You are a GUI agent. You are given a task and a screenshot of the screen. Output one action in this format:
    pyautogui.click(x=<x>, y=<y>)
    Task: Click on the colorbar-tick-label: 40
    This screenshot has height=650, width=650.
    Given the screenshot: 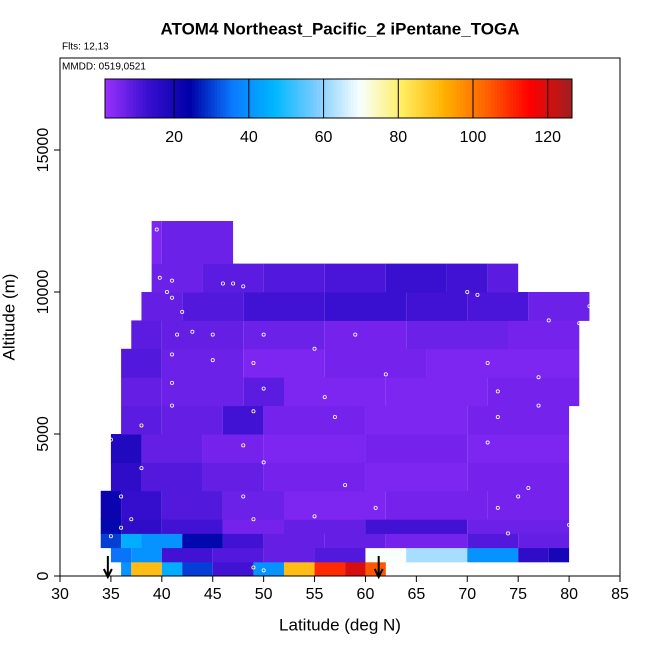 What is the action you would take?
    pyautogui.click(x=249, y=137)
    